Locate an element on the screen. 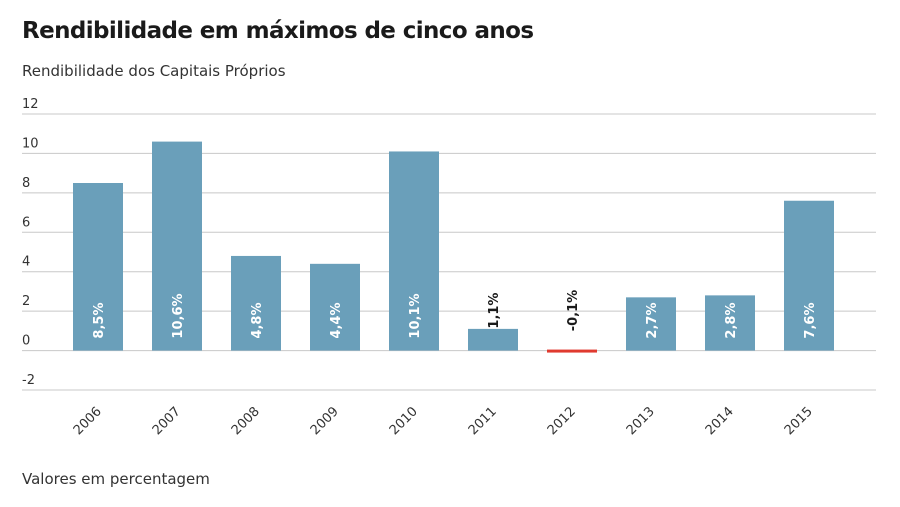 The image size is (900, 507). data-label: 10,1% is located at coordinates (415, 315).